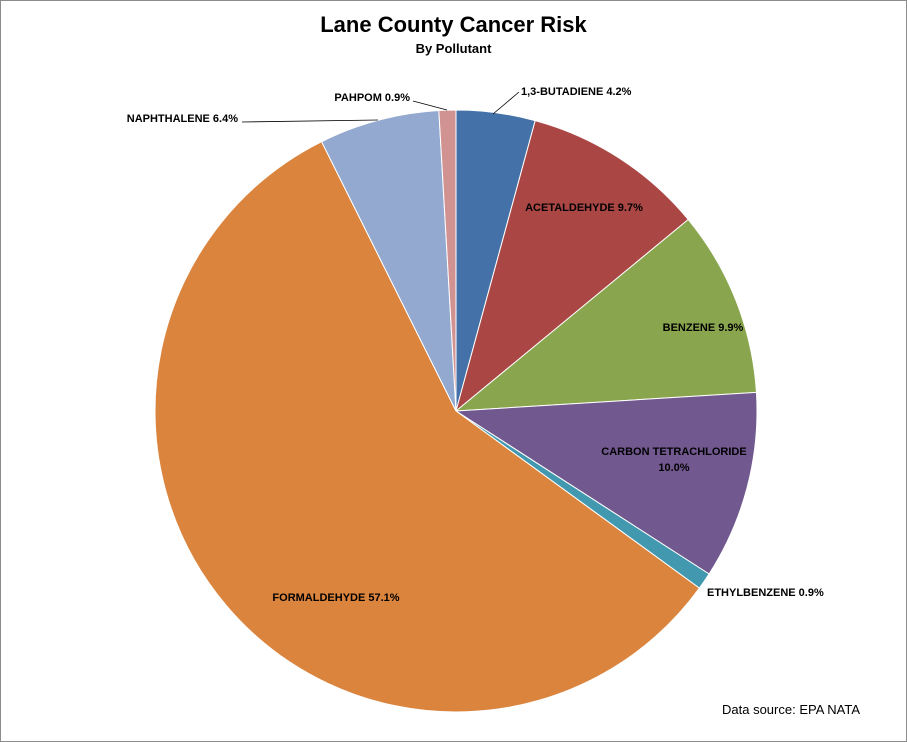  What do you see at coordinates (506, 103) in the screenshot?
I see `leader-line-1-3-butadiene` at bounding box center [506, 103].